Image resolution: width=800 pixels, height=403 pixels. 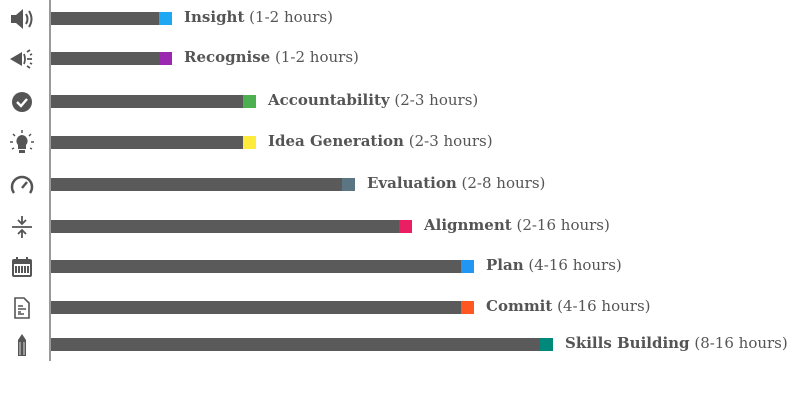 What do you see at coordinates (412, 183) in the screenshot?
I see `category-name: Evaluation` at bounding box center [412, 183].